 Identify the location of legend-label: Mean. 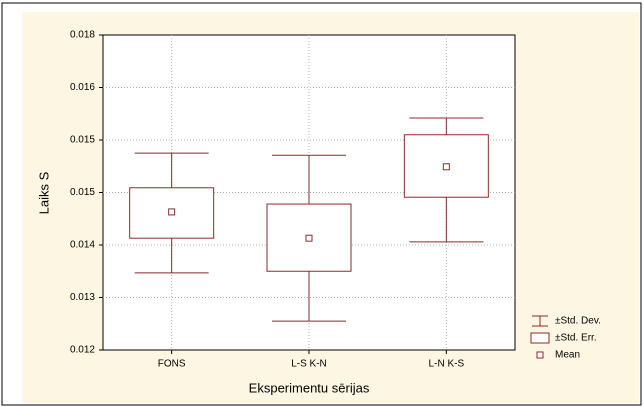
(567, 355).